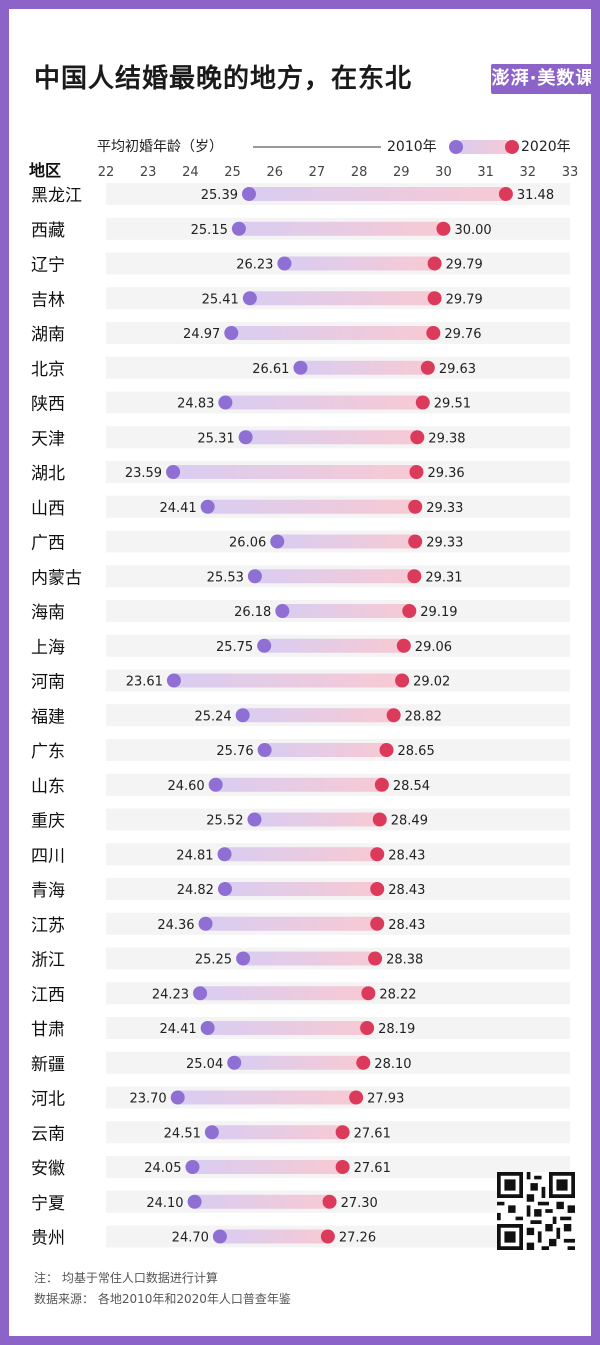 The width and height of the screenshot is (600, 1345). I want to click on value-label-2010: 25.75, so click(234, 647).